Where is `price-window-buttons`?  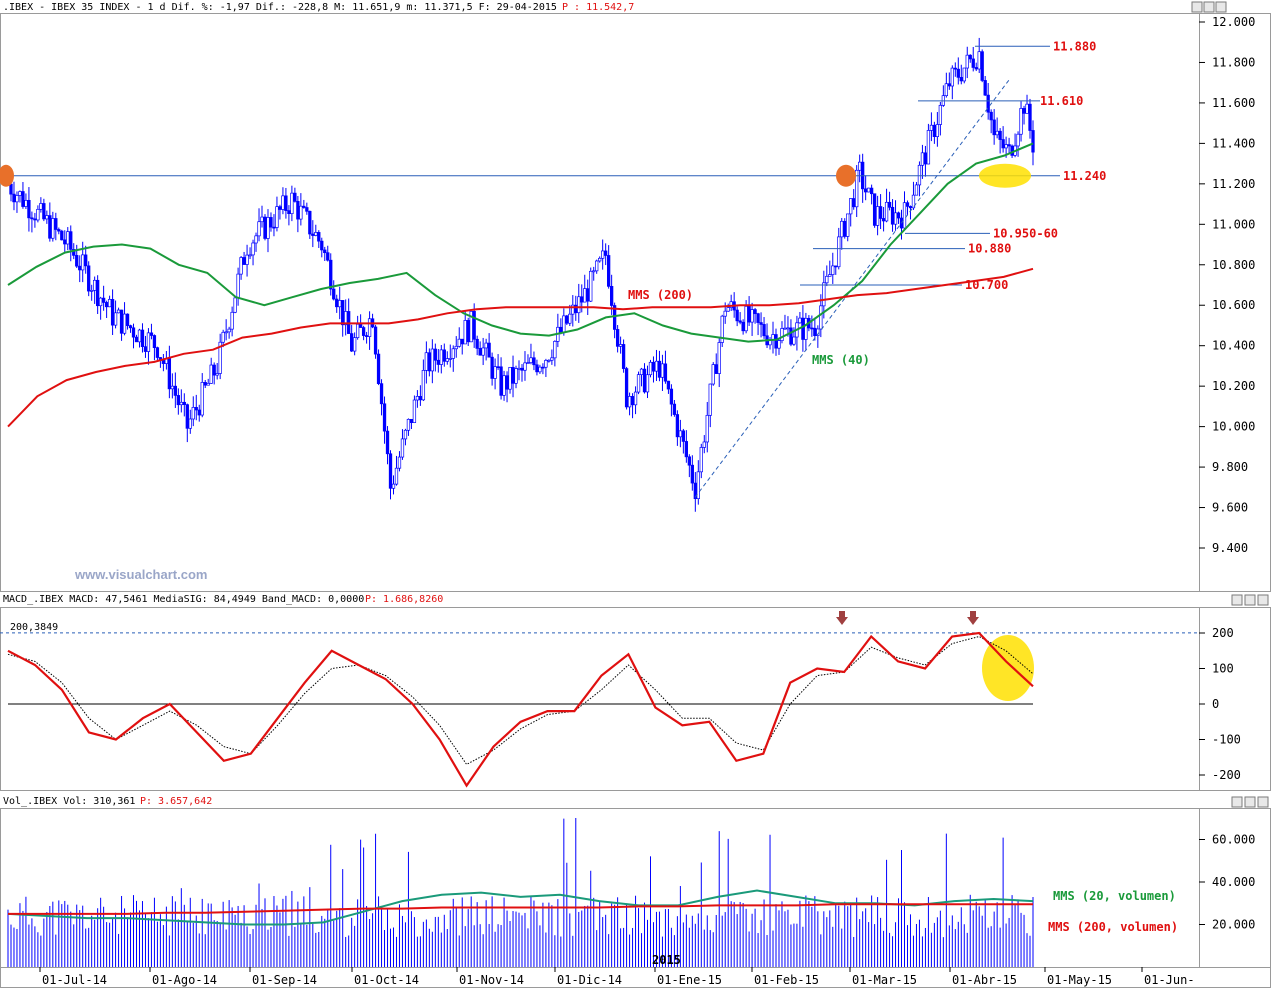 price-window-buttons is located at coordinates (1209, 7).